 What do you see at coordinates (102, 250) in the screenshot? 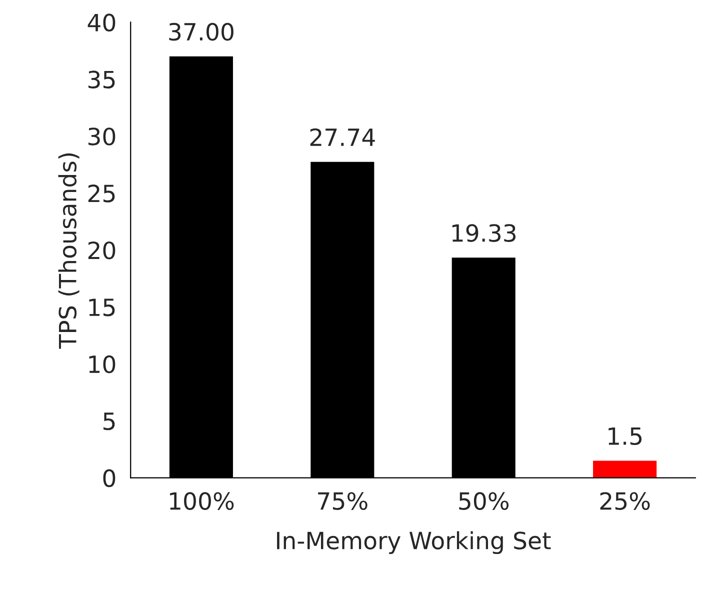
I see `y-tick-label: 20` at bounding box center [102, 250].